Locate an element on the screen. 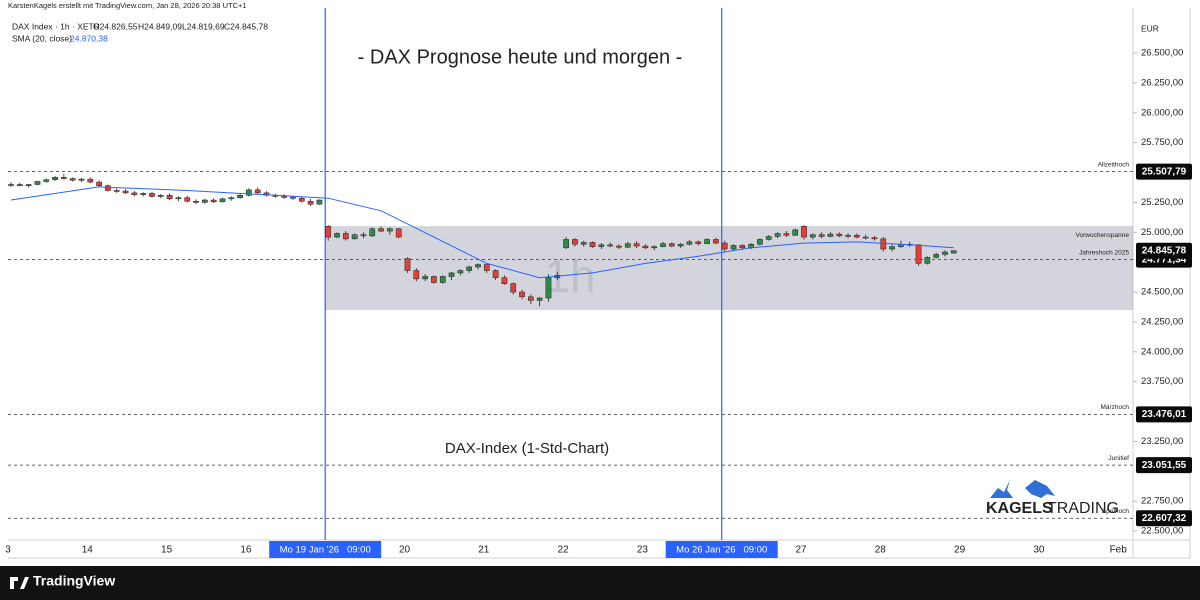 The height and width of the screenshot is (600, 1200). brand-icon is located at coordinates (19, 583).